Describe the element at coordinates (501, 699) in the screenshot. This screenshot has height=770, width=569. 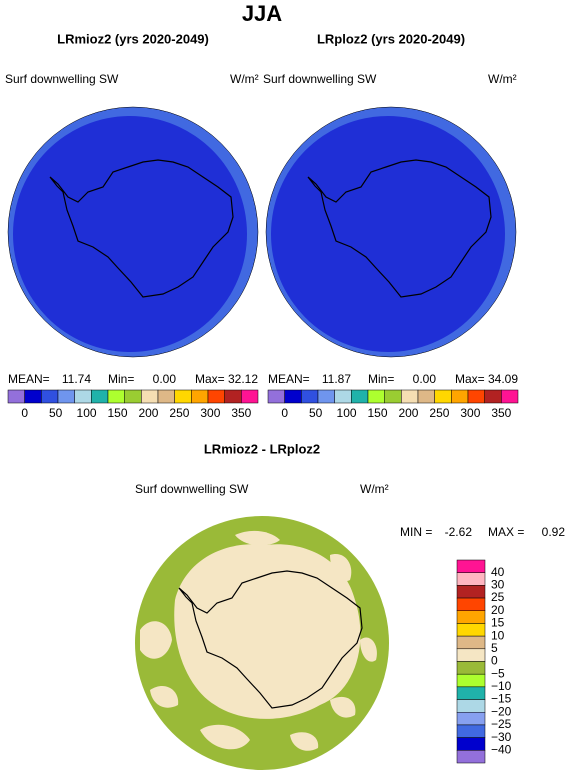
I see `colorbar-label: −15` at that location.